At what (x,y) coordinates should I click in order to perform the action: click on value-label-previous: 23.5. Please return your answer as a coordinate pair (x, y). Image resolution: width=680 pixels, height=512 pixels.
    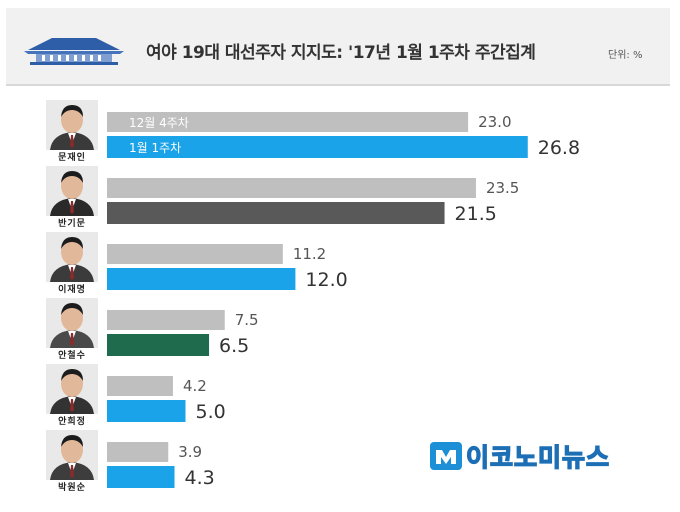
    Looking at the image, I should click on (502, 188).